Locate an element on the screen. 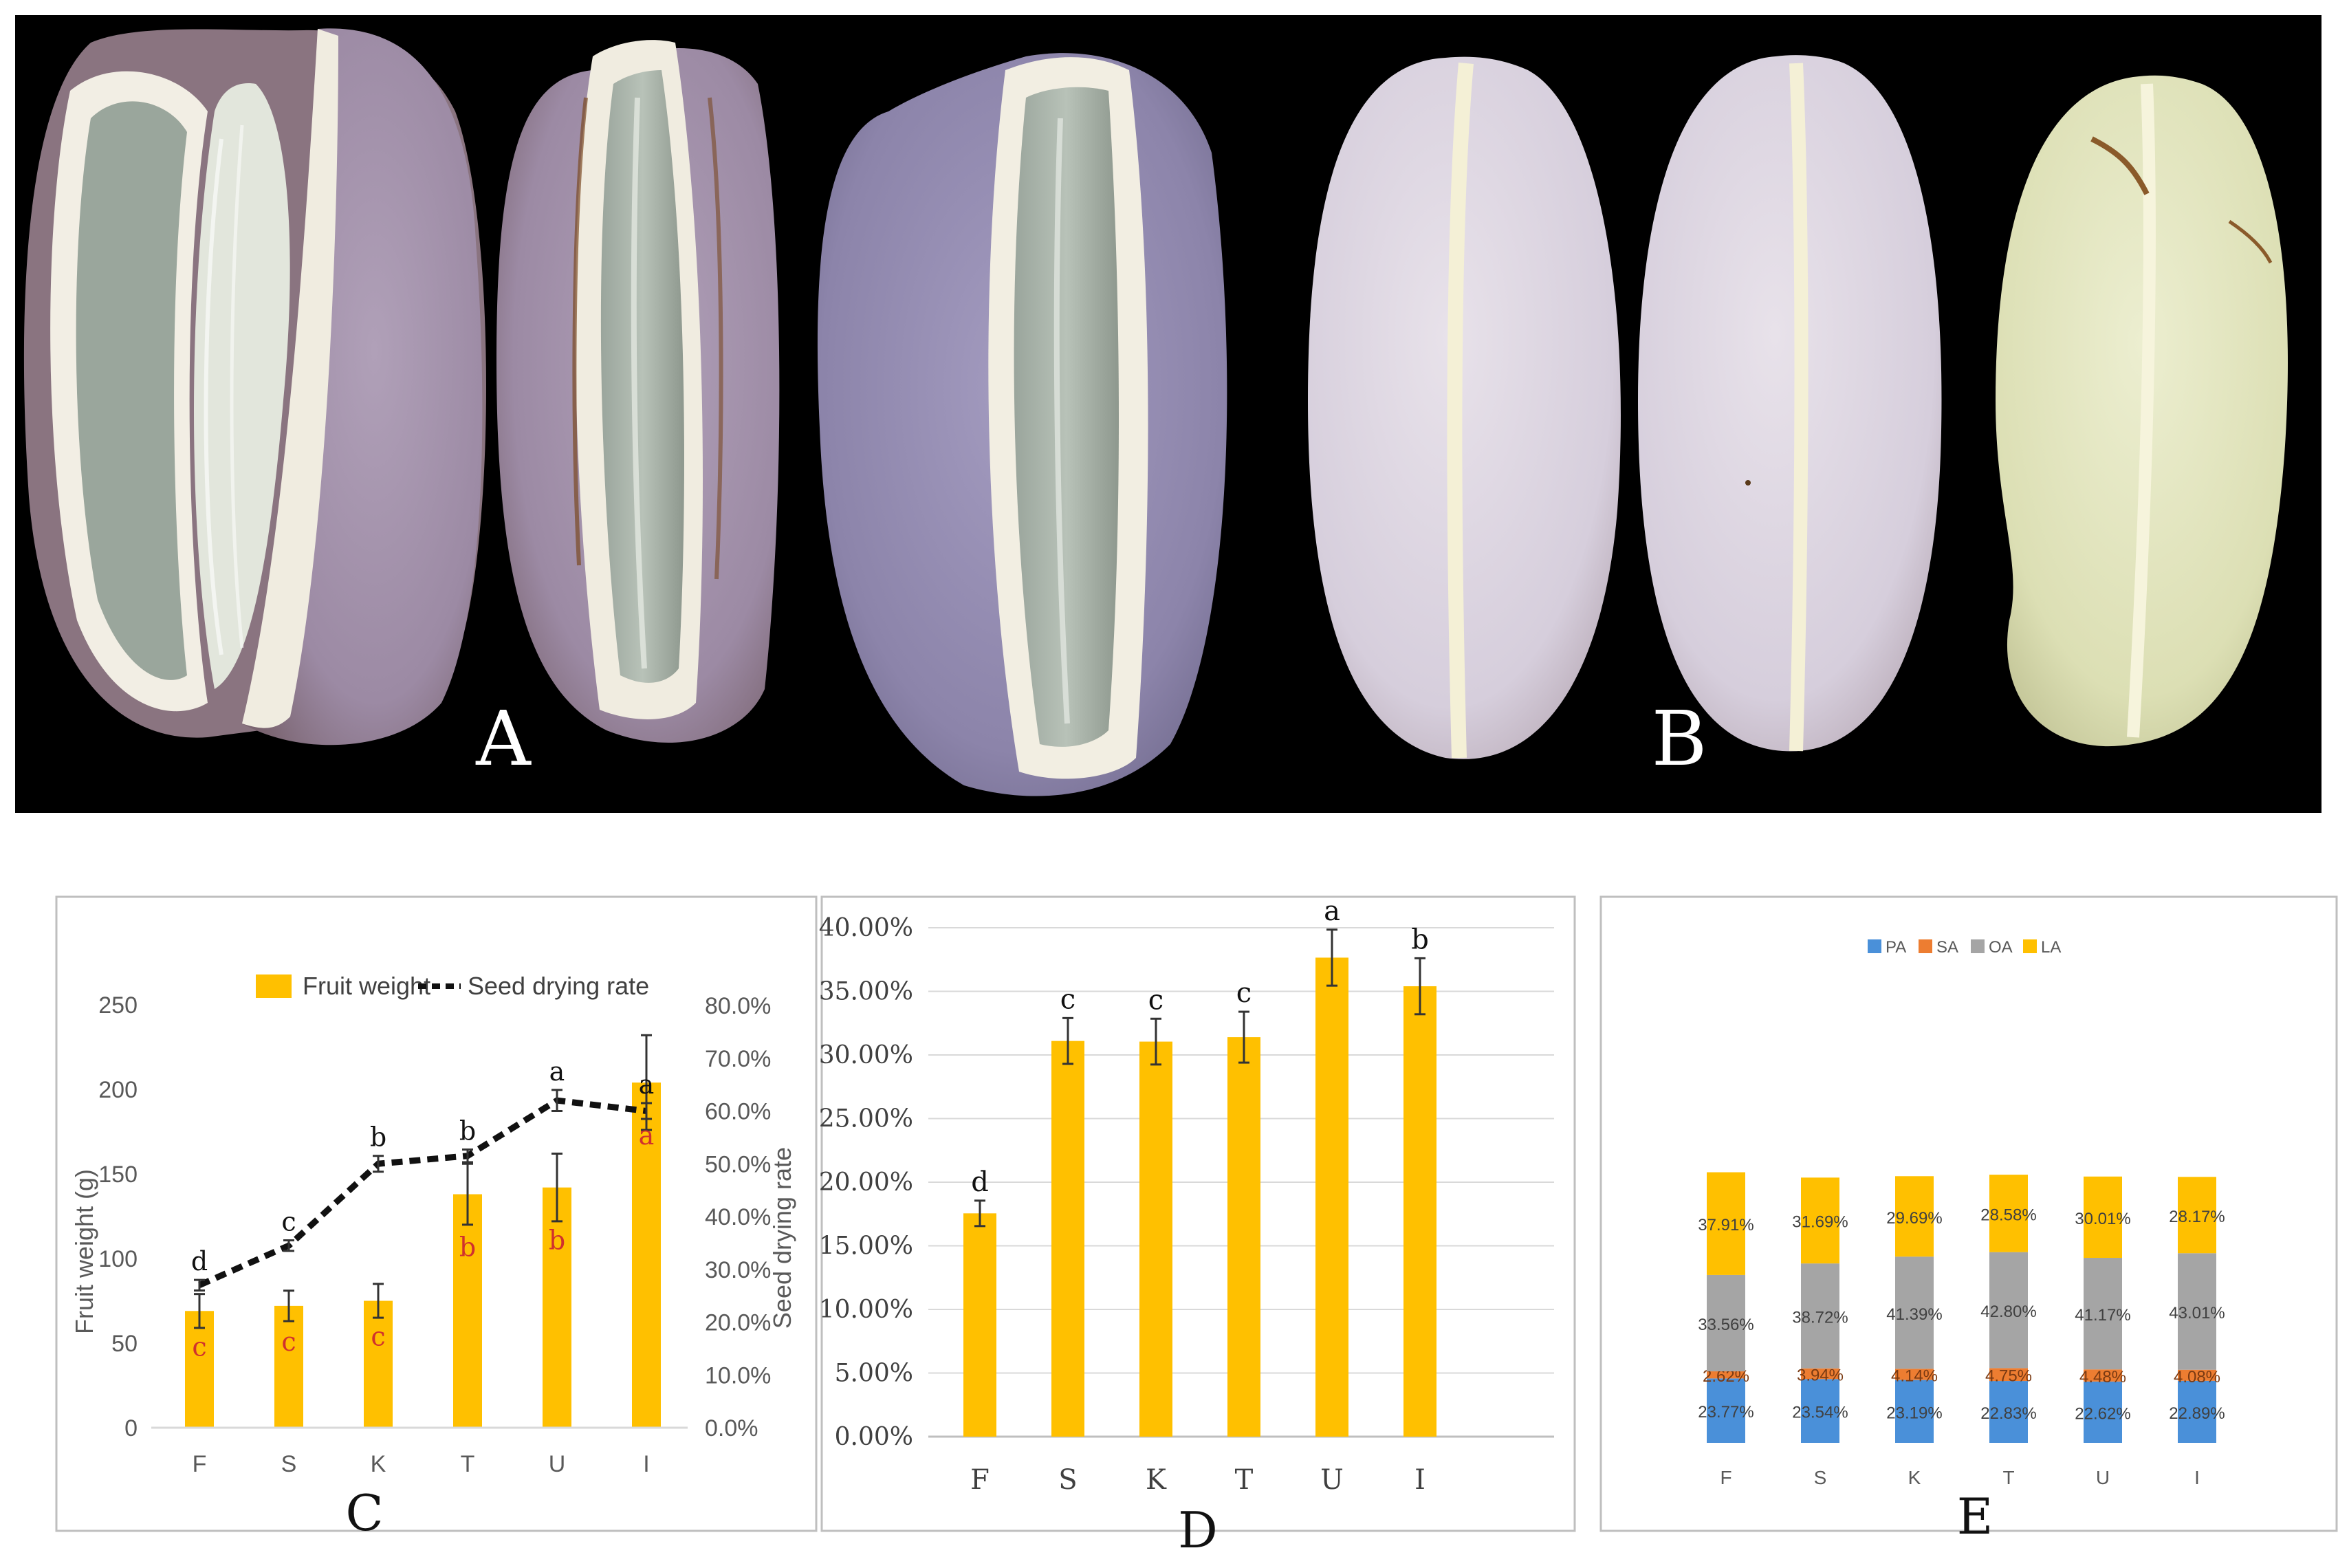  chart-c-x-tick: K is located at coordinates (378, 1464).